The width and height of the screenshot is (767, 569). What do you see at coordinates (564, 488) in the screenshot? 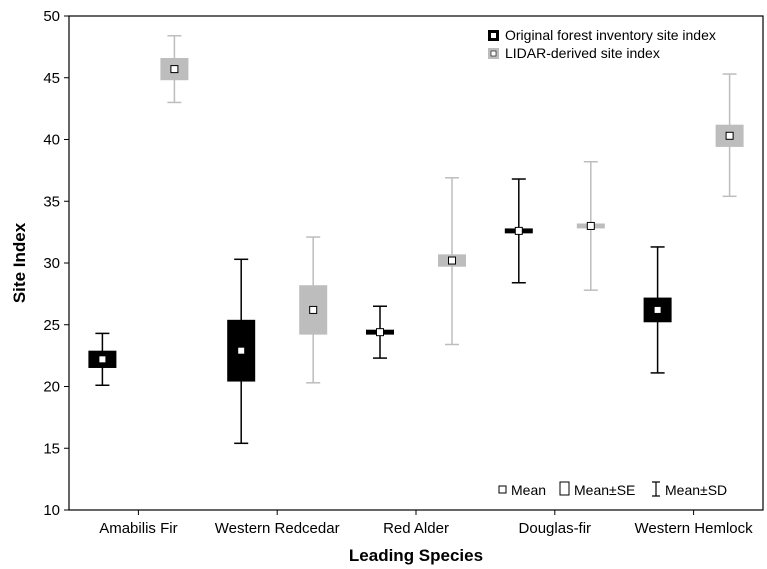
I see `key-se-icon` at bounding box center [564, 488].